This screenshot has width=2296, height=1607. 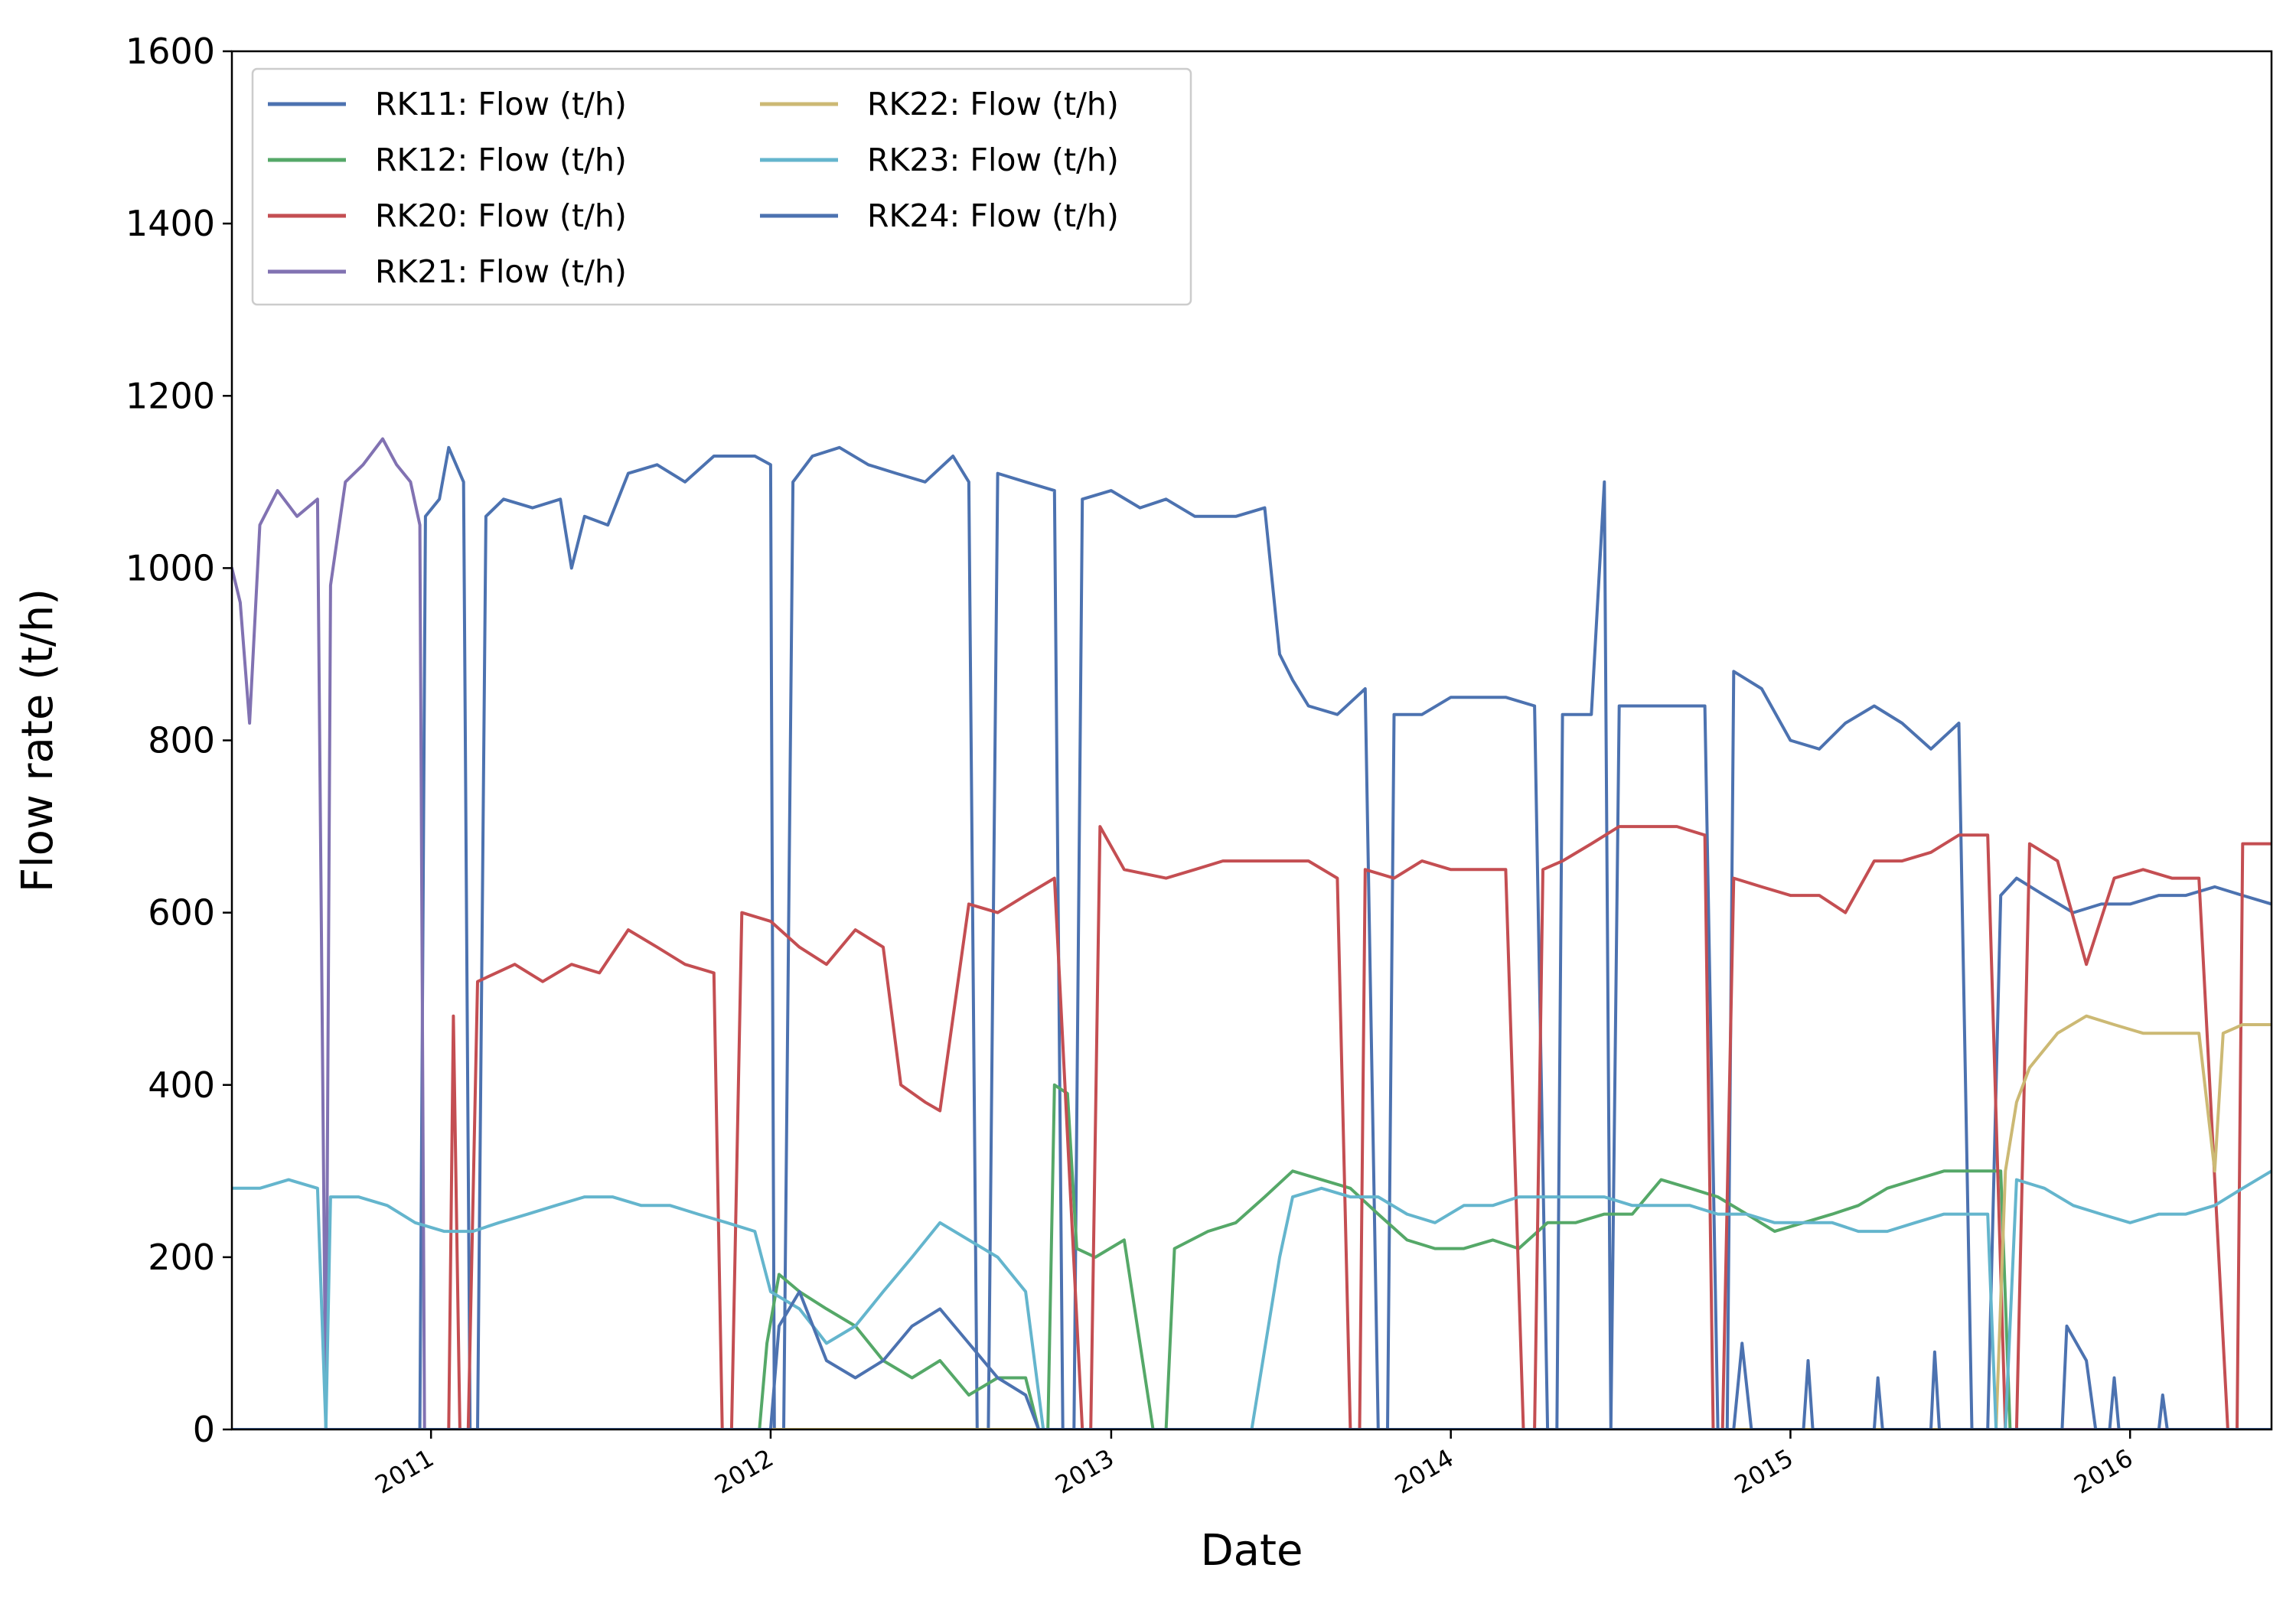 What do you see at coordinates (38, 740) in the screenshot?
I see `y-axis-label: Flow rate (t/h)` at bounding box center [38, 740].